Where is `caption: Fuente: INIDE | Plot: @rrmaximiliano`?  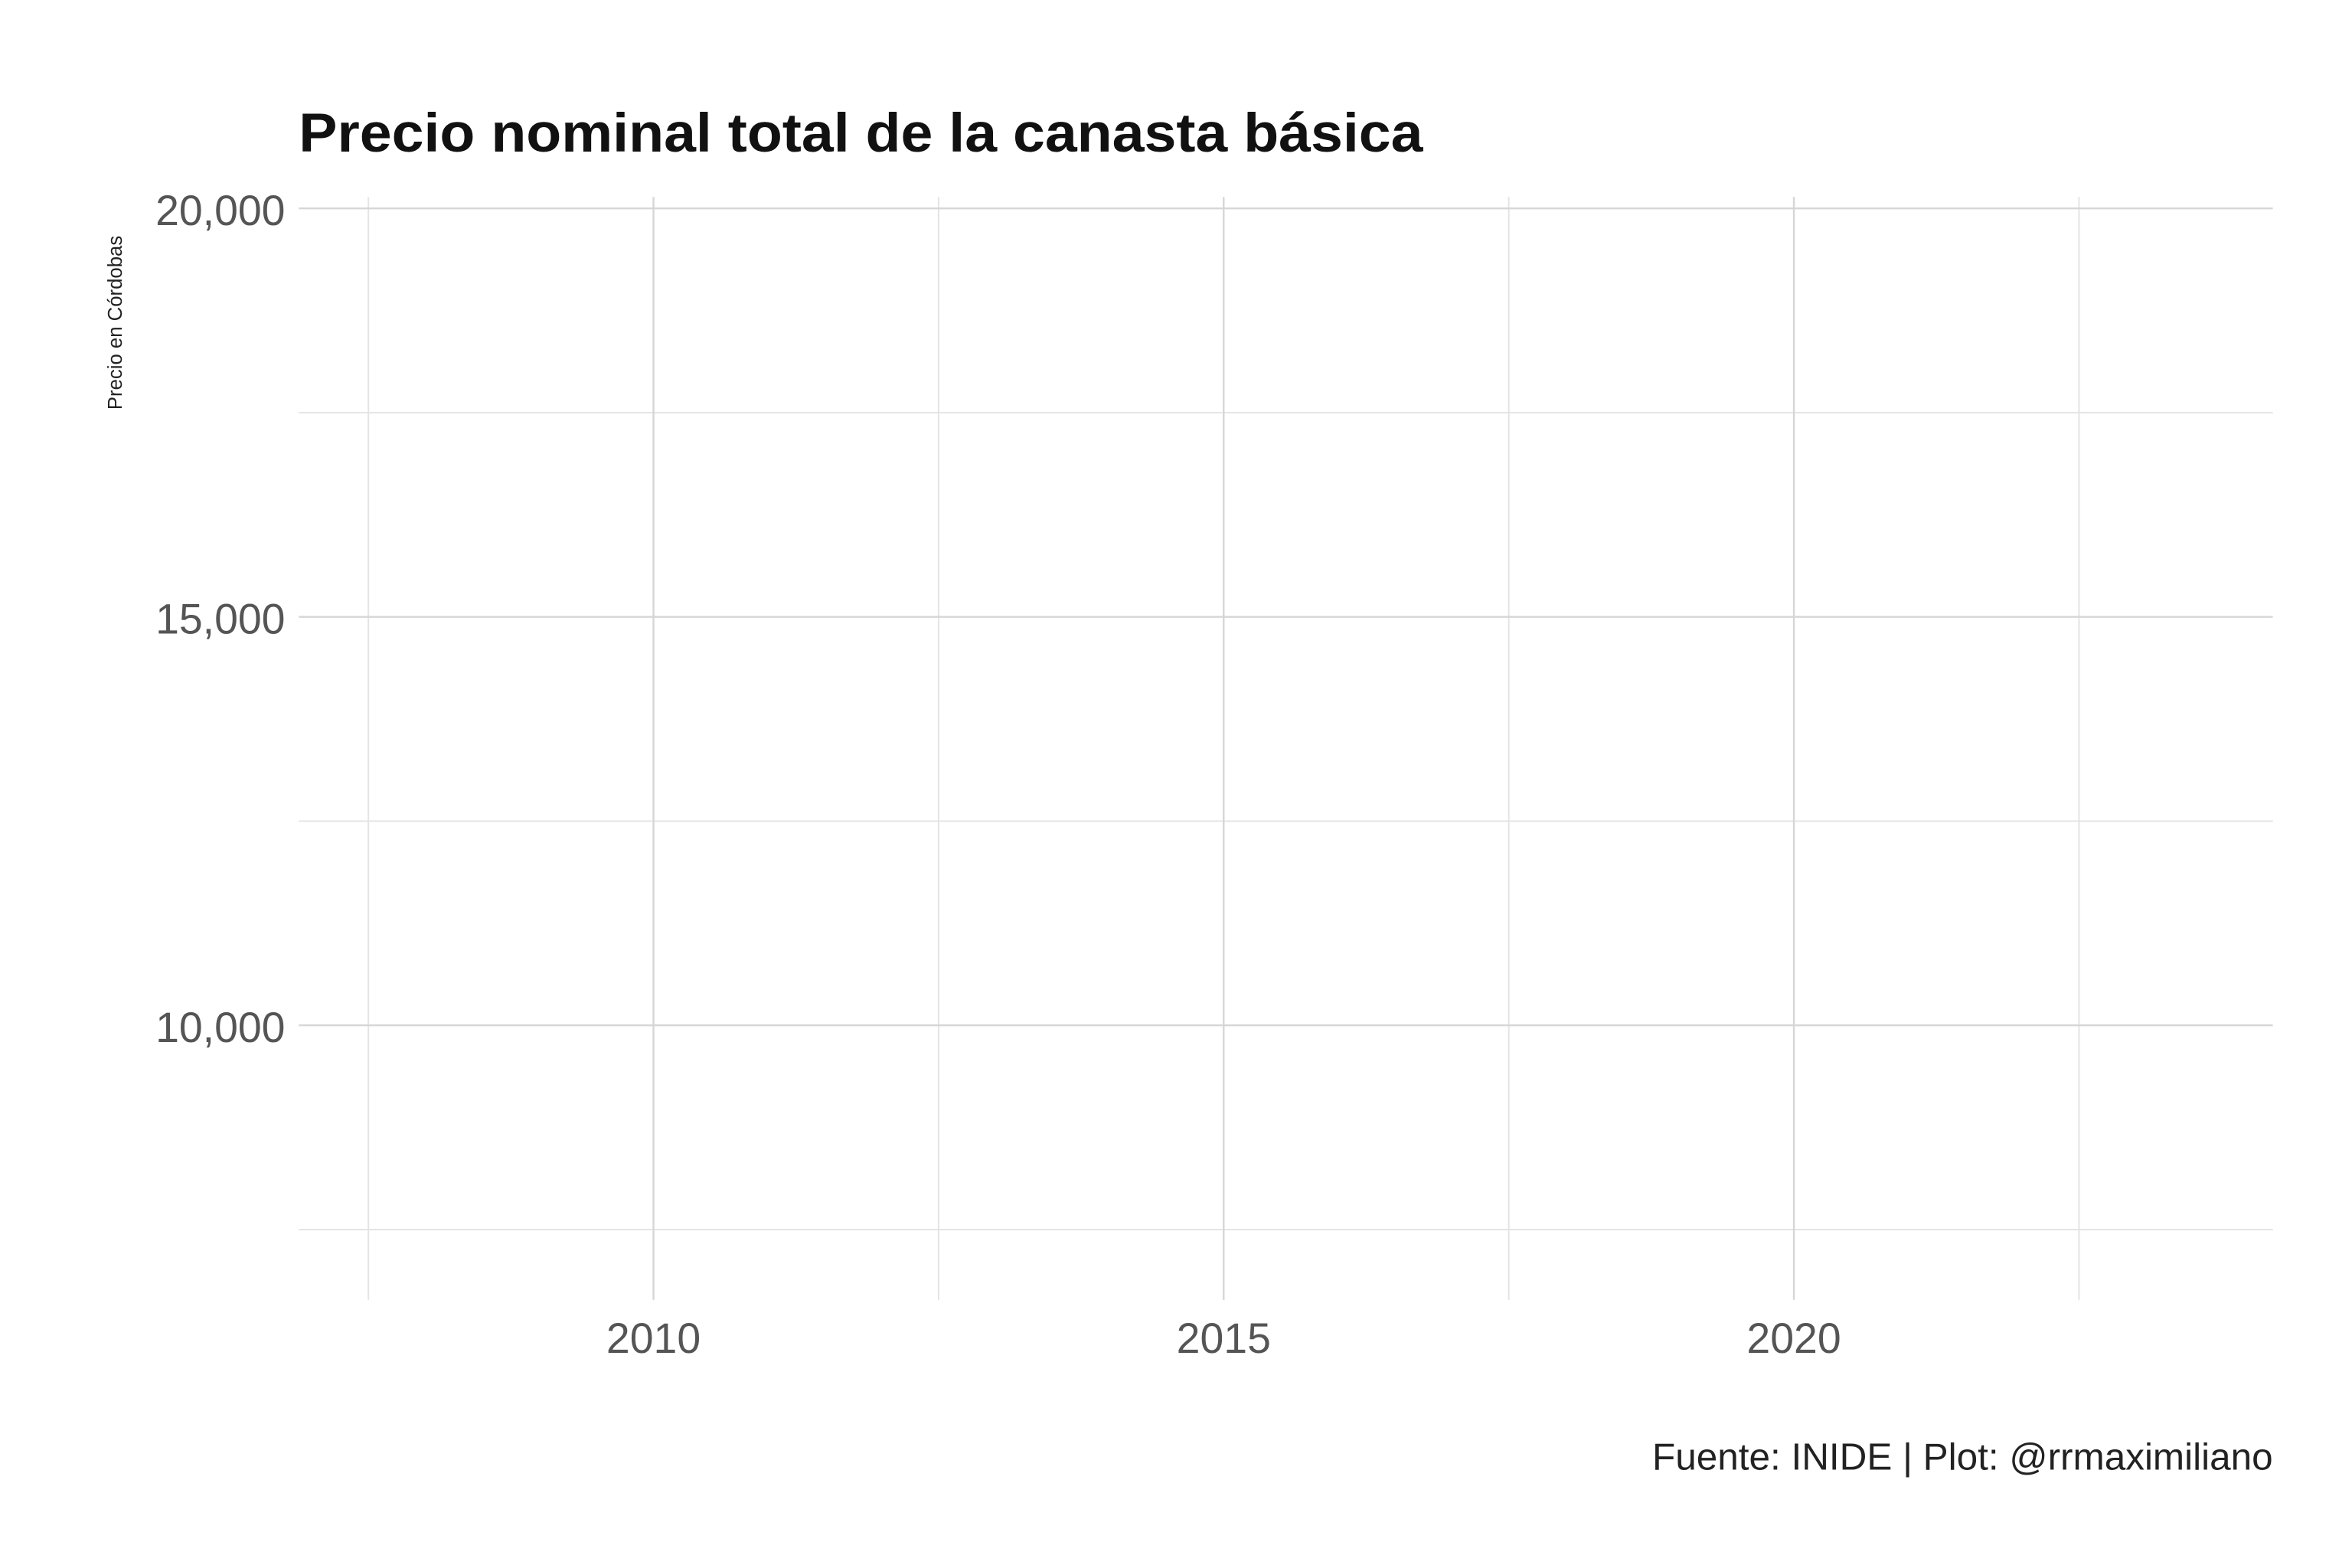
caption: Fuente: INIDE | Plot: @rrmaximiliano is located at coordinates (1962, 1457).